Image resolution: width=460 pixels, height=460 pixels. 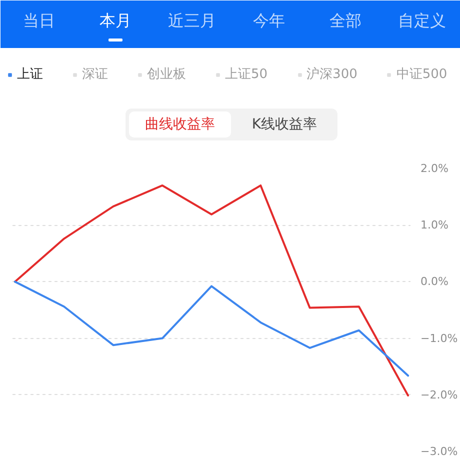 What do you see at coordinates (95, 74) in the screenshot?
I see `legend-label: 深证` at bounding box center [95, 74].